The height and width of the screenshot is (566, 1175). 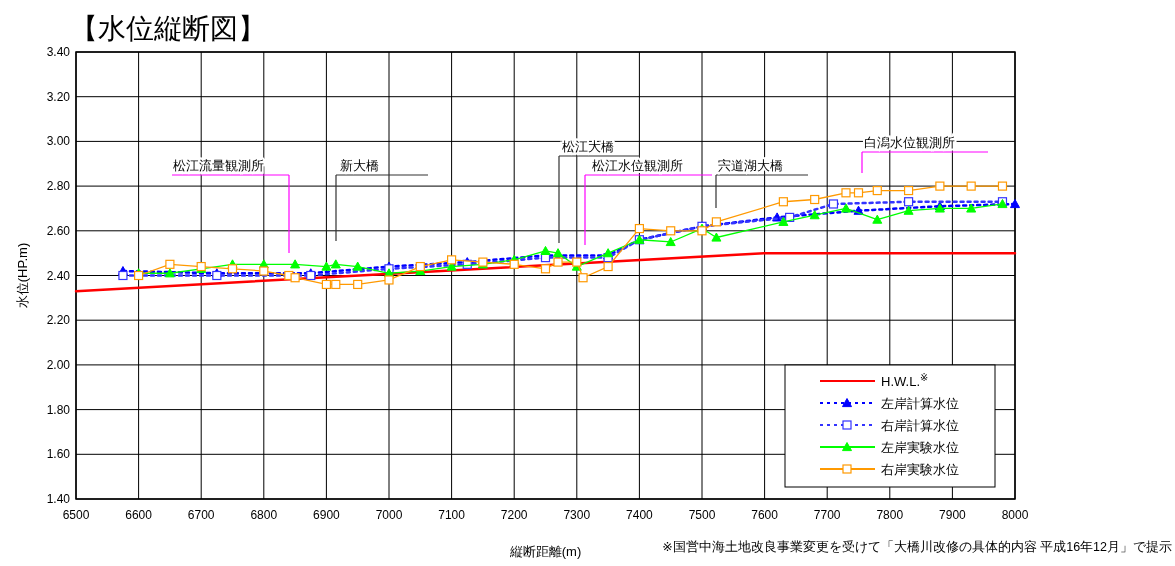 I want to click on legend-label: 右岸計算水位, so click(x=920, y=425).